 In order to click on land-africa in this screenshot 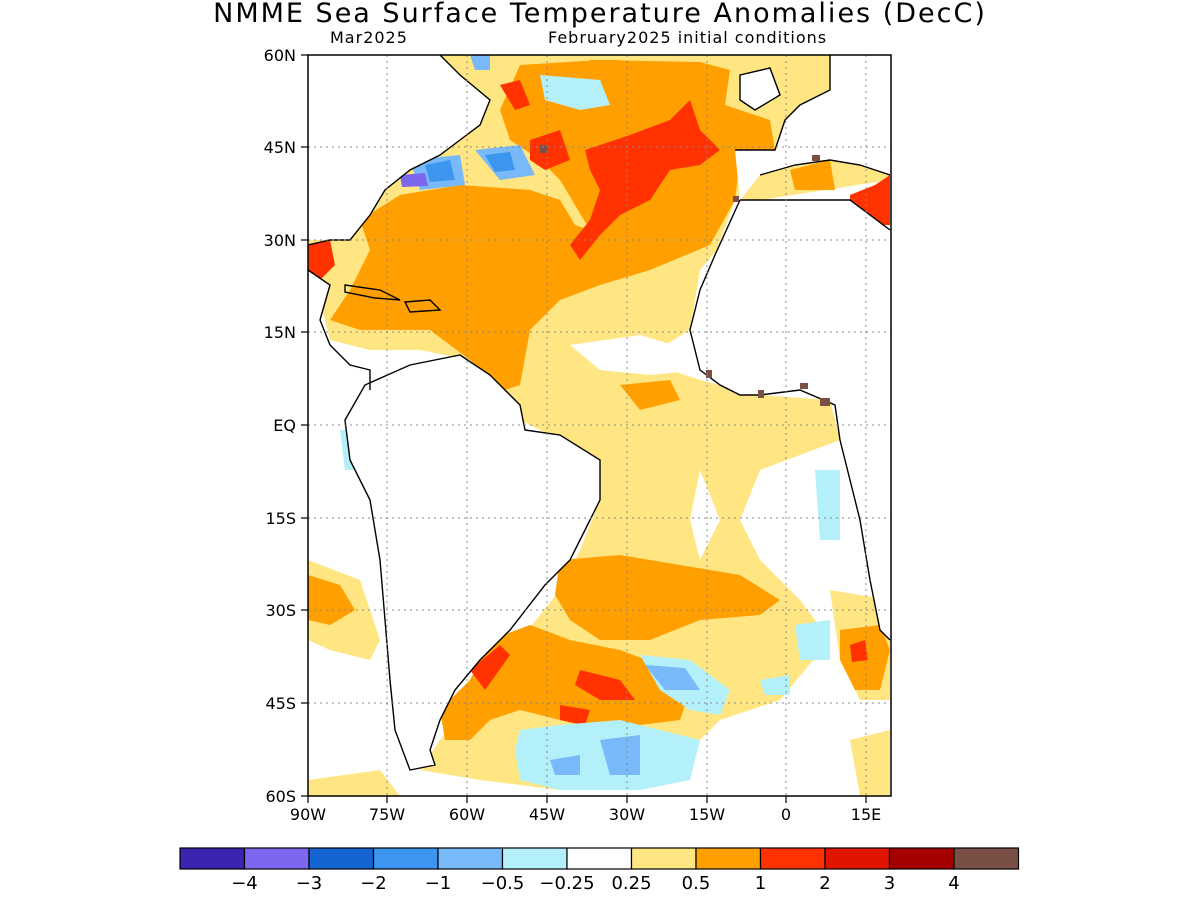, I will do `click(790, 420)`.